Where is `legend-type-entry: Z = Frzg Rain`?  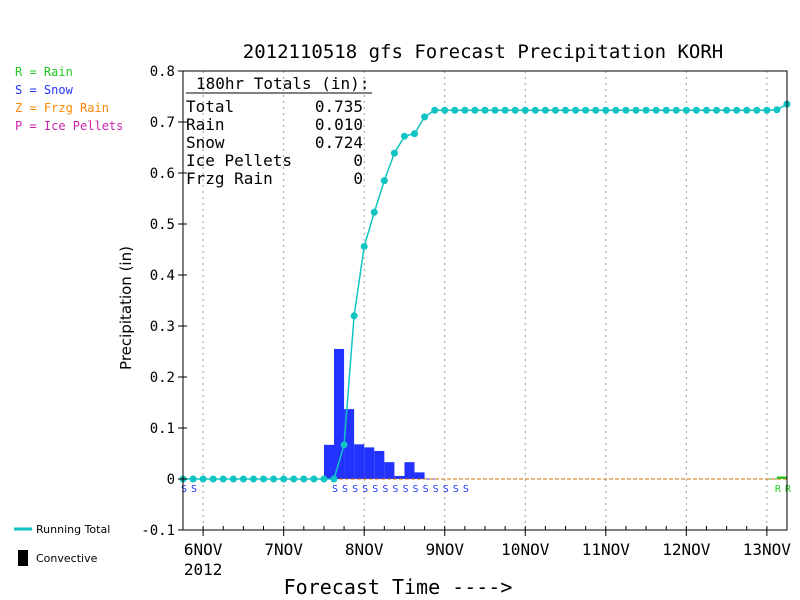
legend-type-entry: Z = Frzg Rain is located at coordinates (62, 108).